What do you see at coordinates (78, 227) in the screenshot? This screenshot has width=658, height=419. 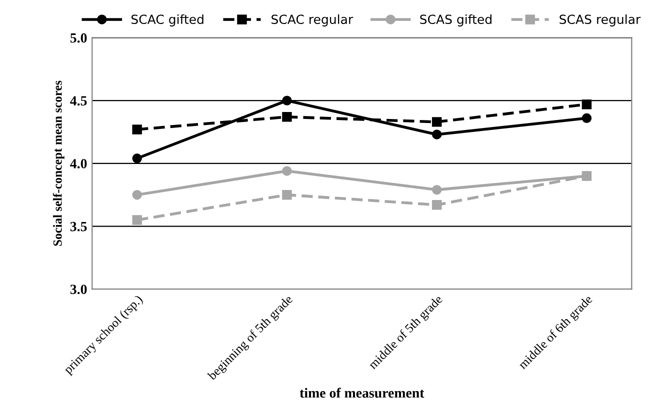 I see `y-tick-label: 3.5` at bounding box center [78, 227].